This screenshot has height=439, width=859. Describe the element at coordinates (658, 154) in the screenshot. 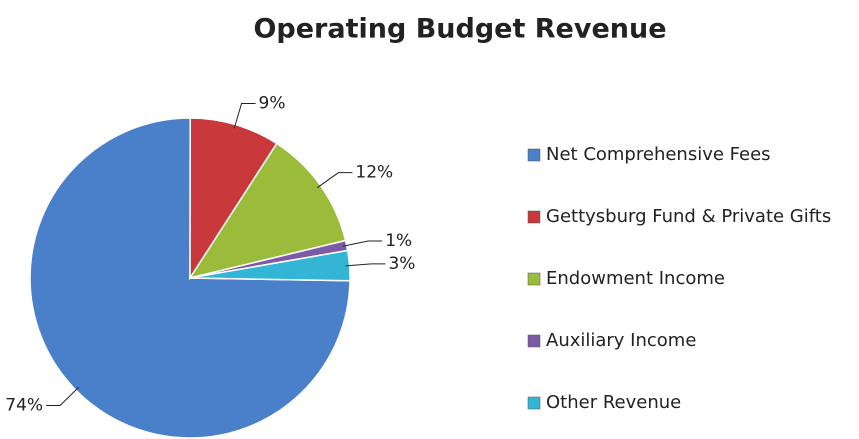

I see `legend-label: Net Comprehensive Fees` at that location.